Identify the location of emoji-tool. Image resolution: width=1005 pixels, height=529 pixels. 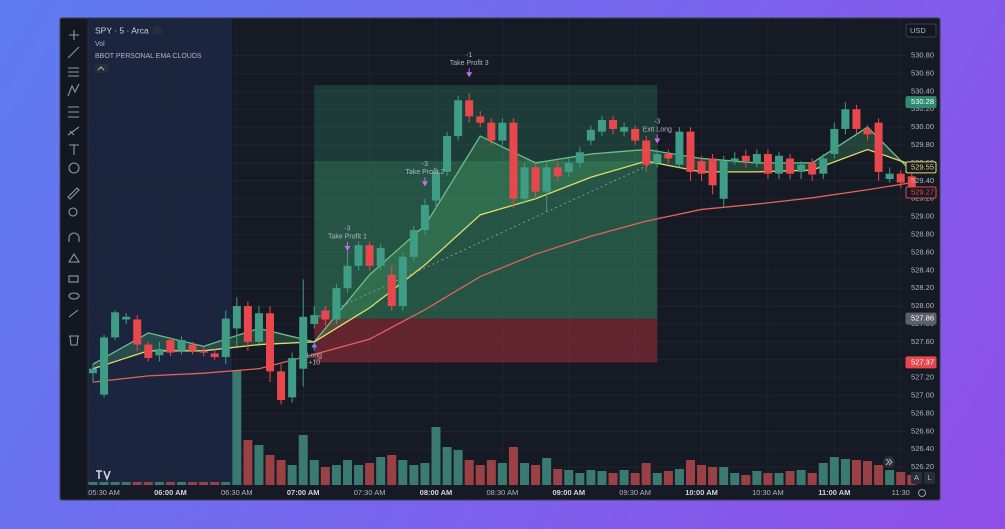
(74, 168).